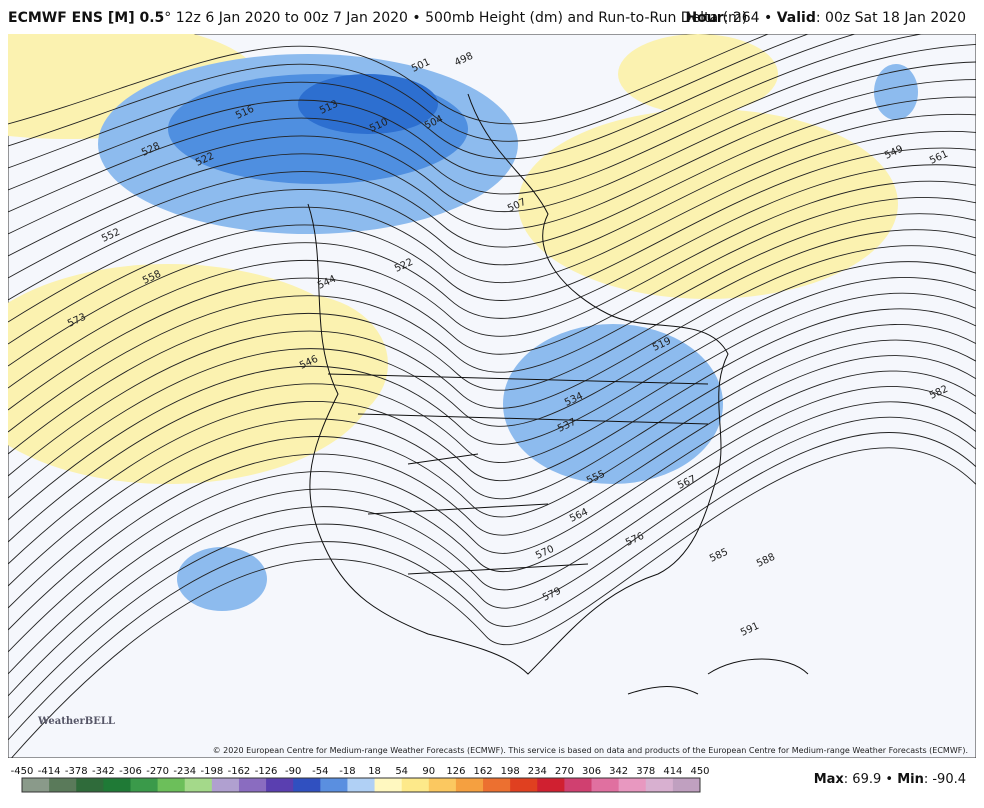  I want to click on max-label: Max, so click(828, 779).